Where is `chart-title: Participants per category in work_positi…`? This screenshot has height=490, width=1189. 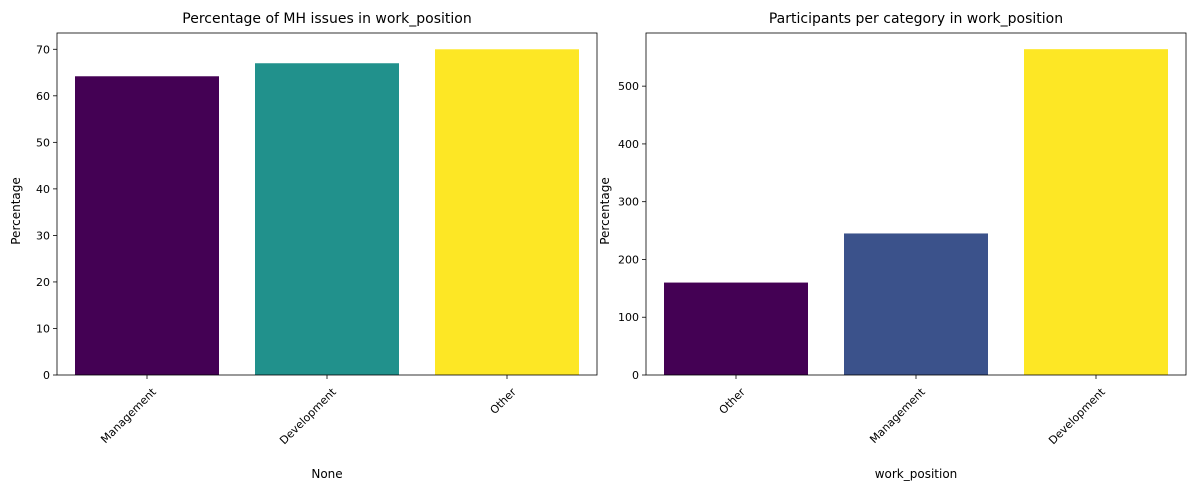
chart-title: Participants per category in work_positi… is located at coordinates (916, 19).